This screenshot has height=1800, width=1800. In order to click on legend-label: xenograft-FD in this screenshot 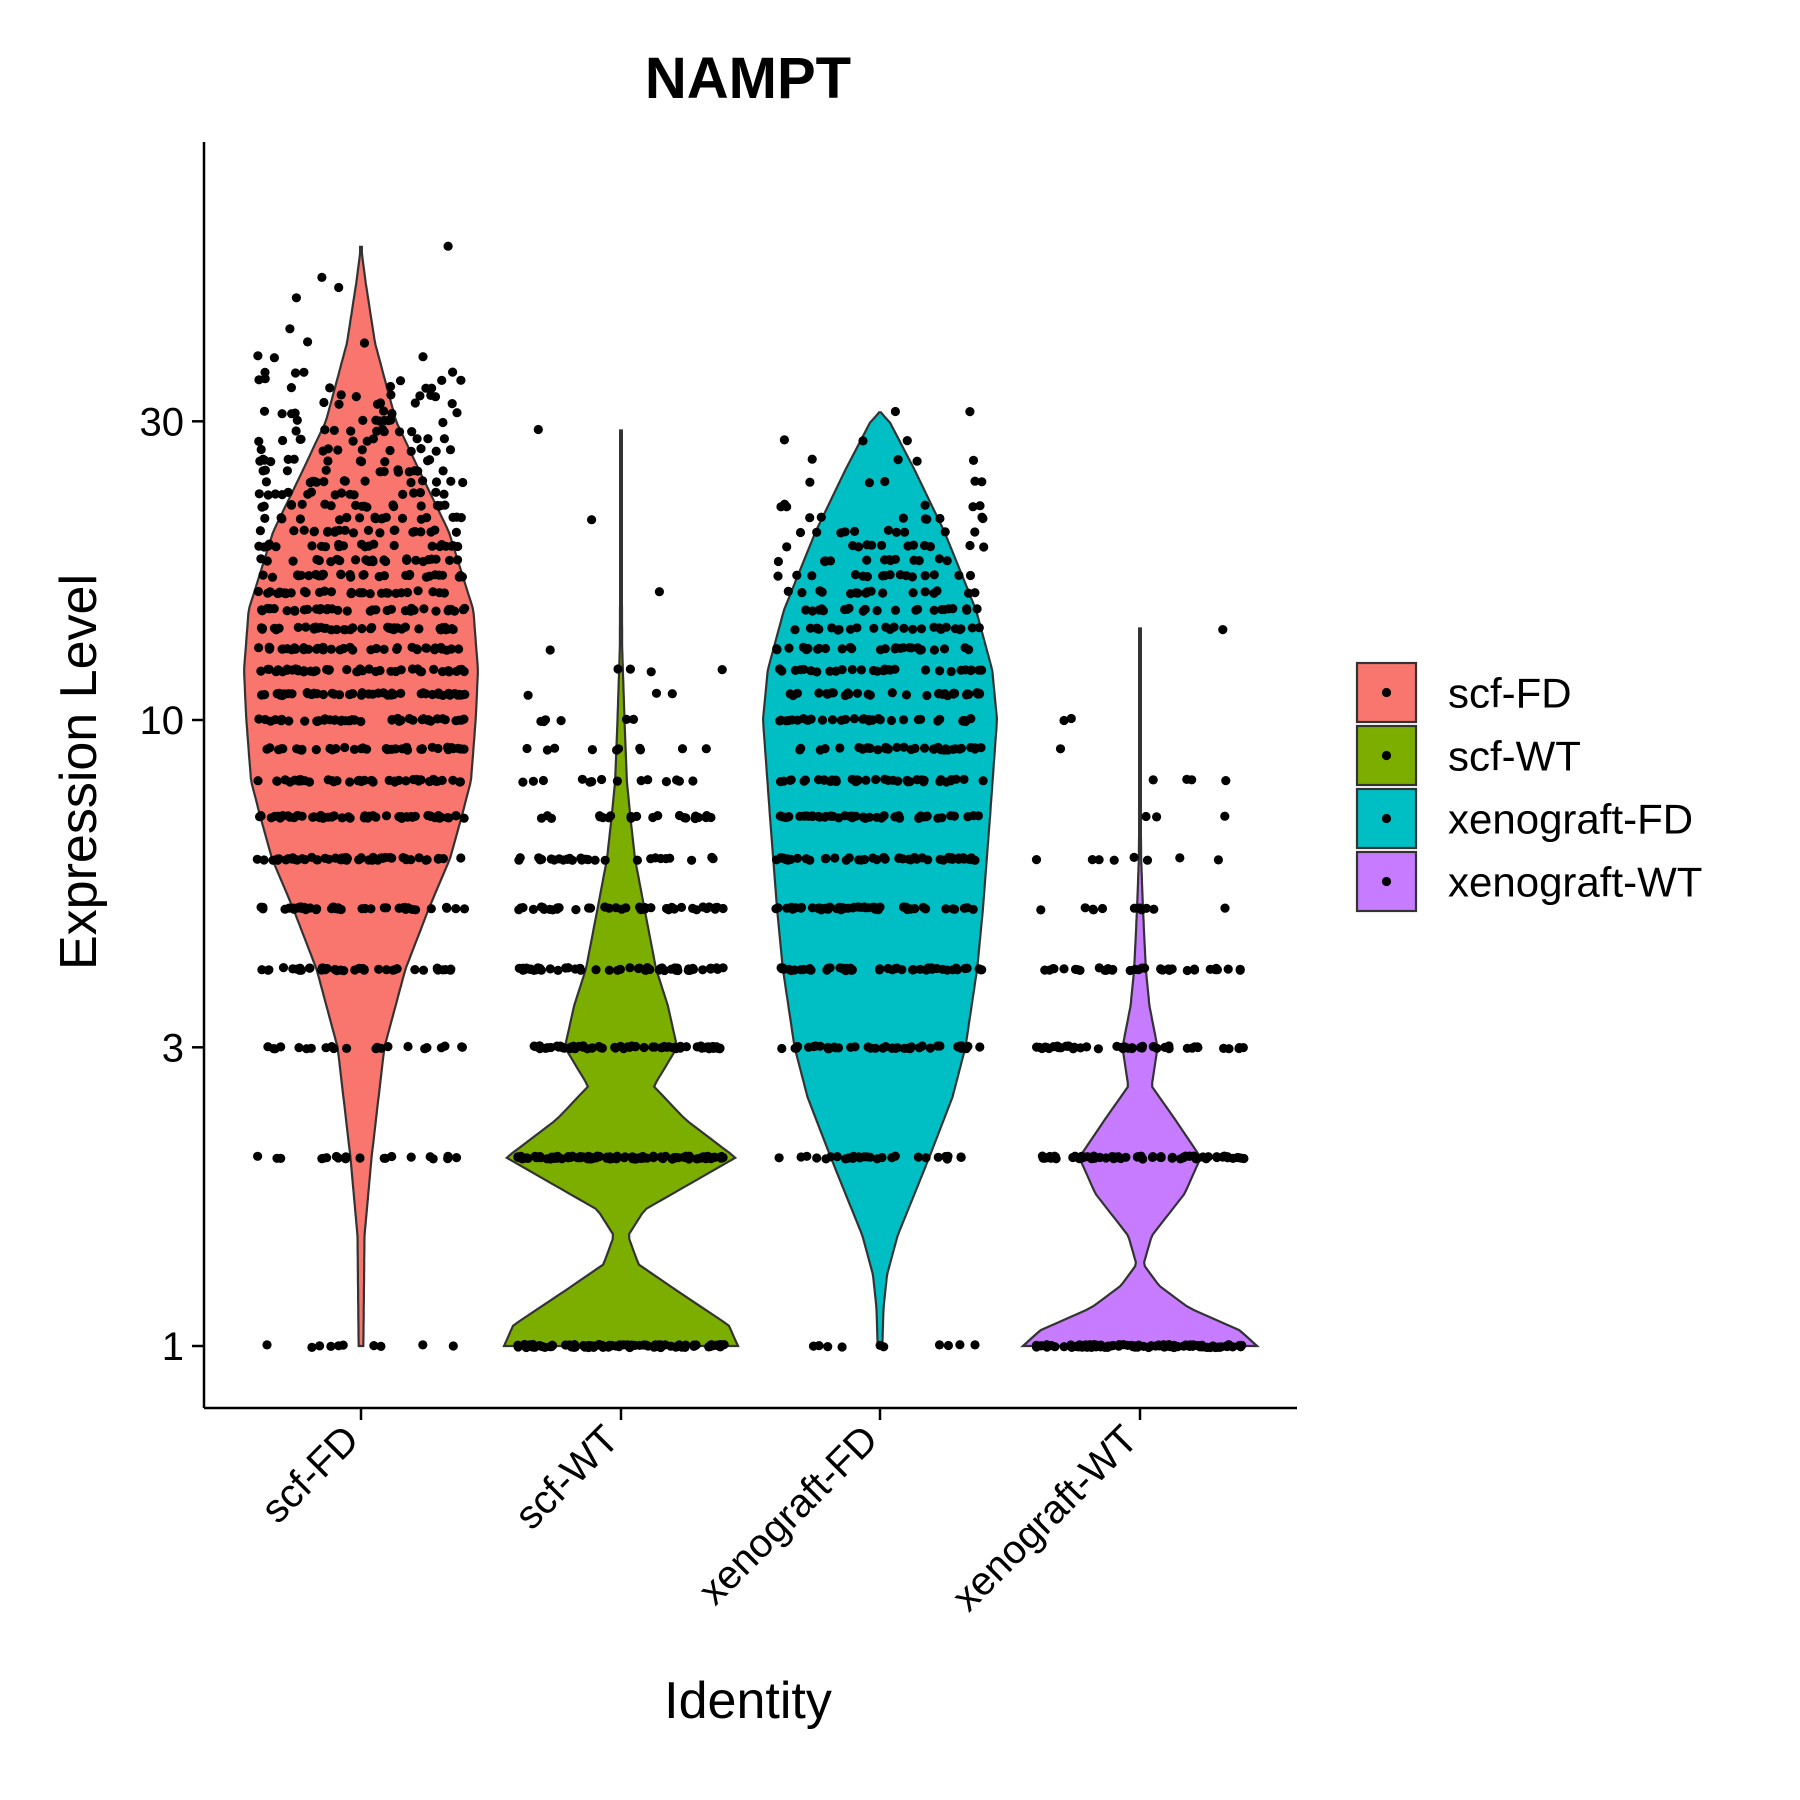, I will do `click(1570, 819)`.